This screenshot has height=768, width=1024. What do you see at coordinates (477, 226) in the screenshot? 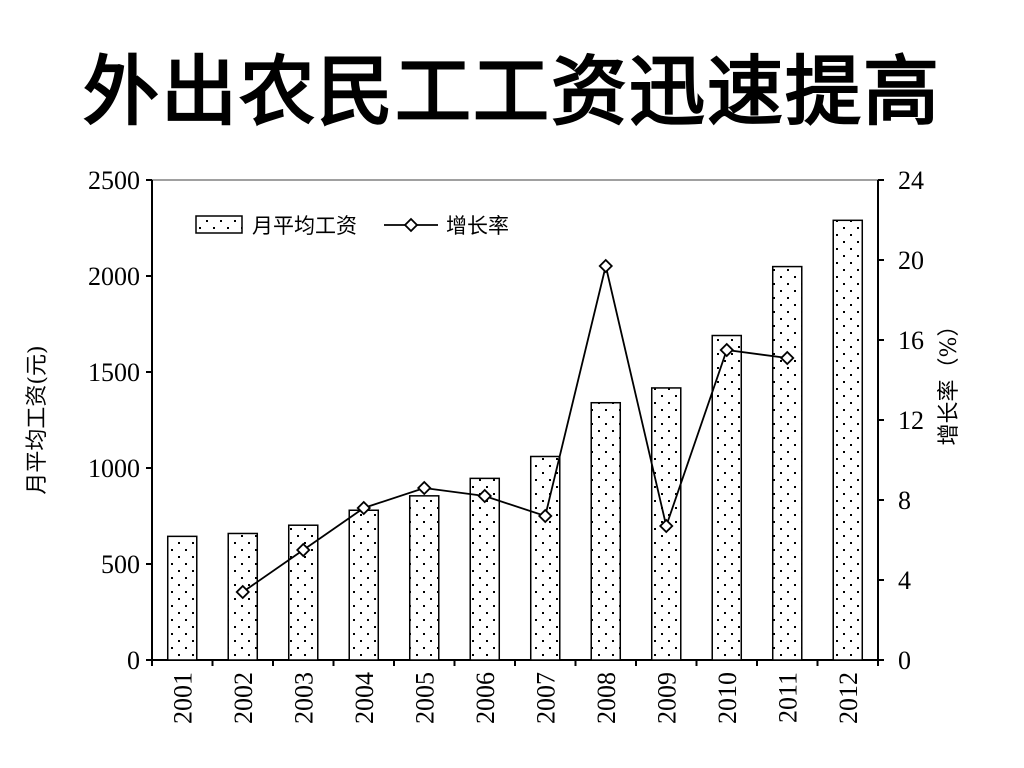
I see `legend-label-line: 增长率` at bounding box center [477, 226].